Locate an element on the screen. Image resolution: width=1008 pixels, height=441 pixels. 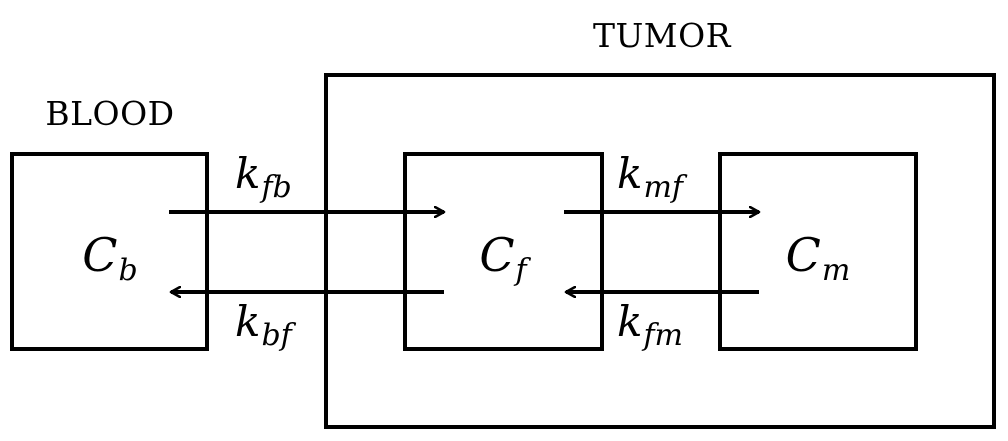
rate-k-mf-label: kmf is located at coordinates (652, 177).